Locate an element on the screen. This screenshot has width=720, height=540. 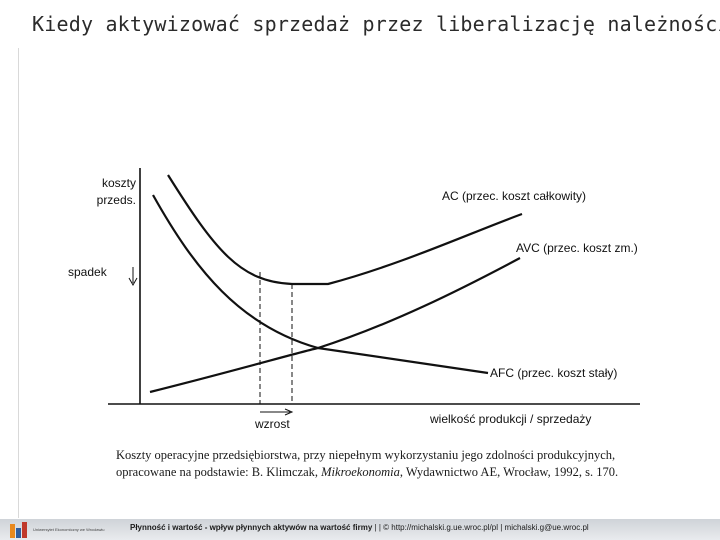
university-logo-icon is located at coordinates (19, 529).